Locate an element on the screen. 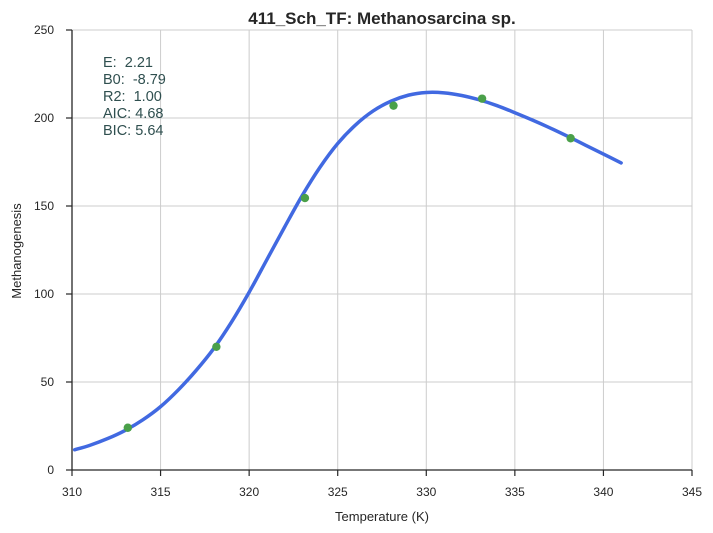  fit-statistic: E: 2.21 is located at coordinates (128, 63).